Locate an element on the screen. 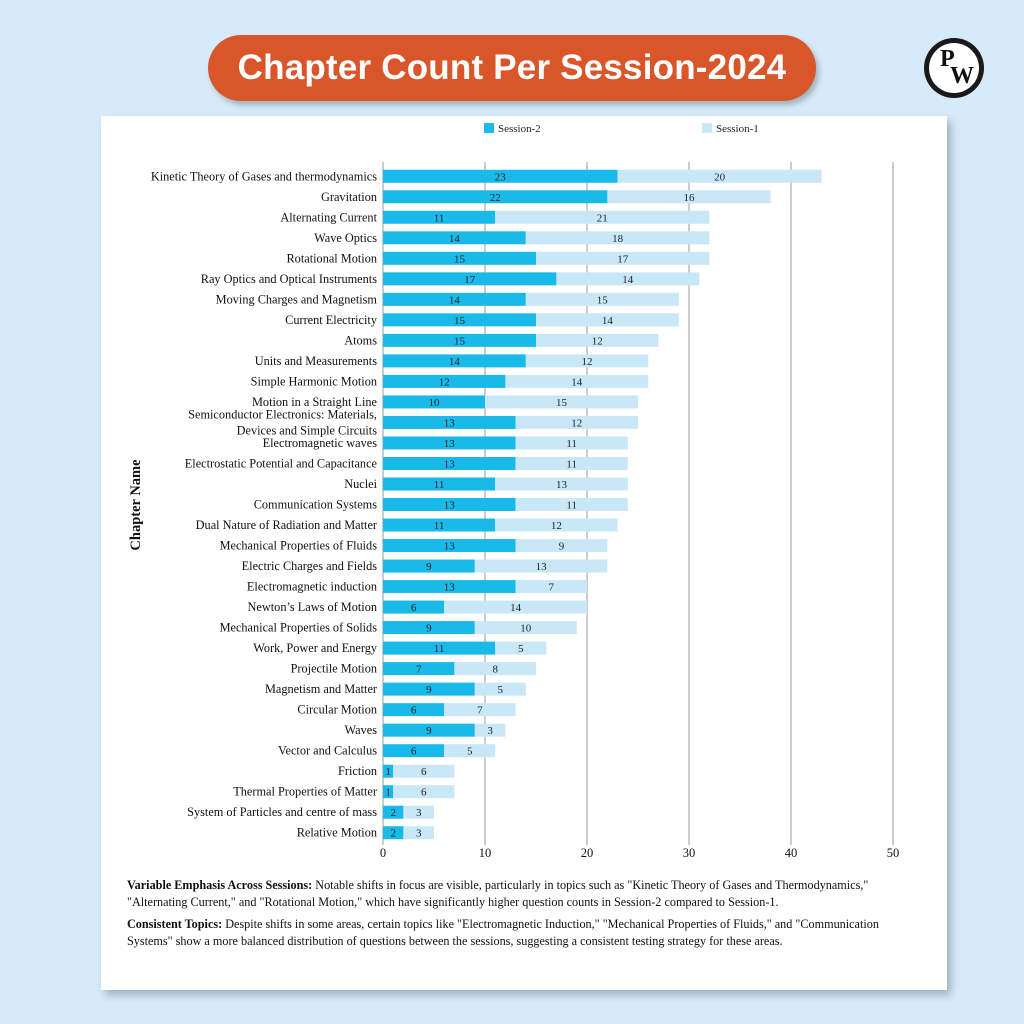 The height and width of the screenshot is (1024, 1024). data-label-session2: 1 is located at coordinates (388, 793).